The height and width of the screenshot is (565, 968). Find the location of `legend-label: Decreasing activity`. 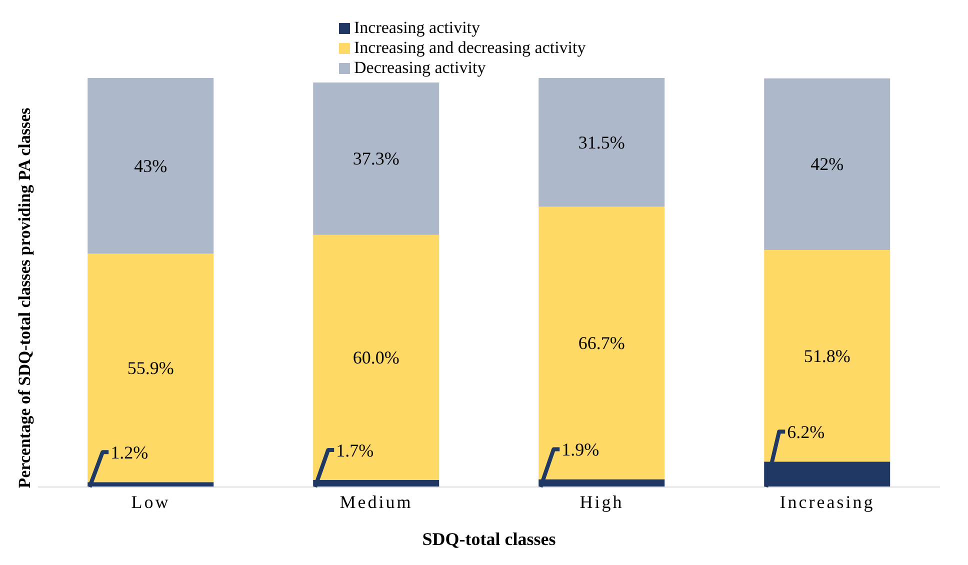

legend-label: Decreasing activity is located at coordinates (420, 68).